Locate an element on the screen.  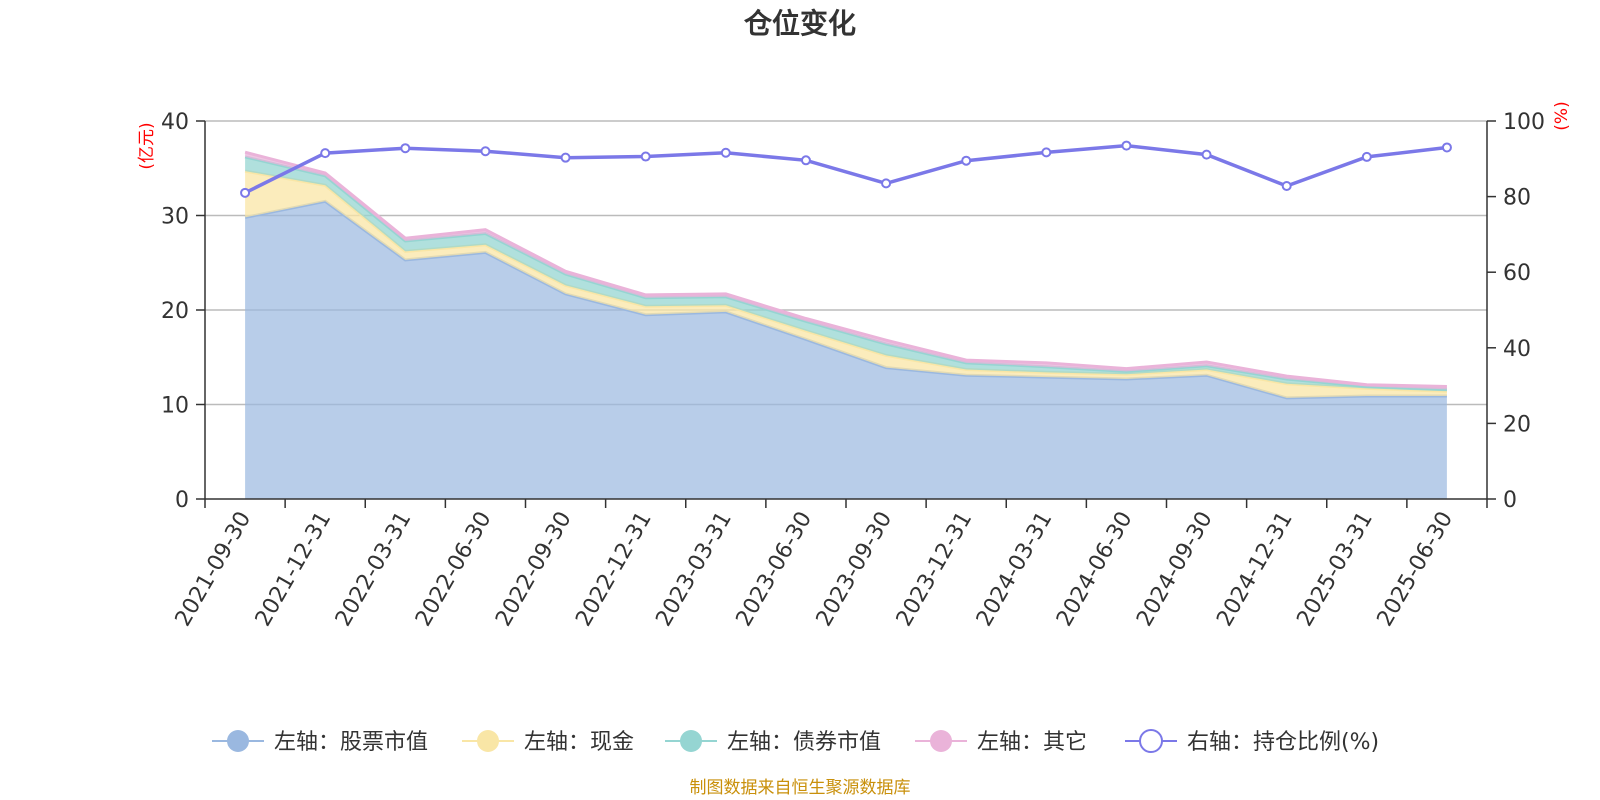
x-axis-tick-label: 2022-09-30 is located at coordinates (534, 569).